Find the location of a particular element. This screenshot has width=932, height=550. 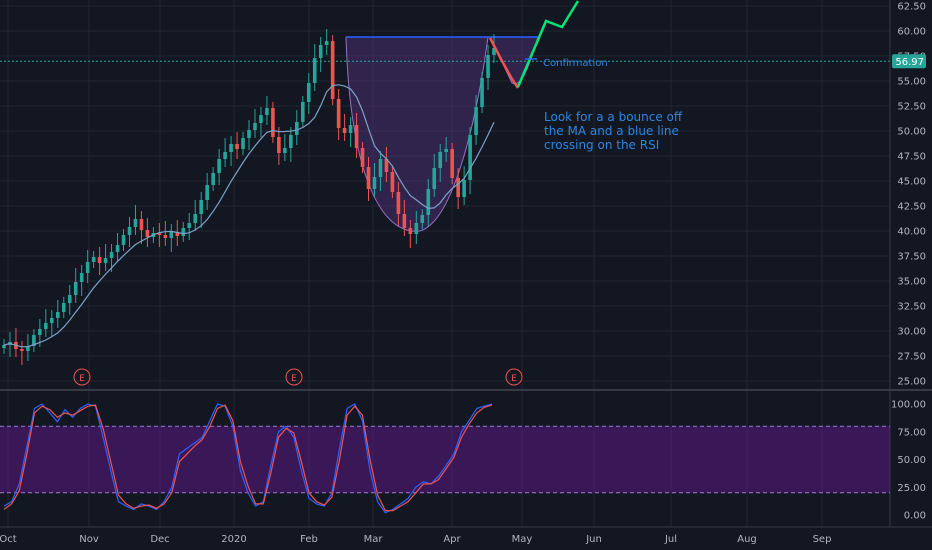

time-axis: Oct Nov Dec 2020 Feb Mar Apr May Jun Jul Aug Sep is located at coordinates (466, 535).